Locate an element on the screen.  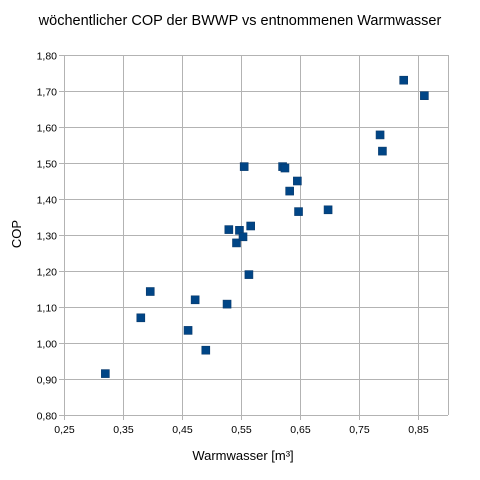
y-tick-label: 1,70 is located at coordinates (47, 93).